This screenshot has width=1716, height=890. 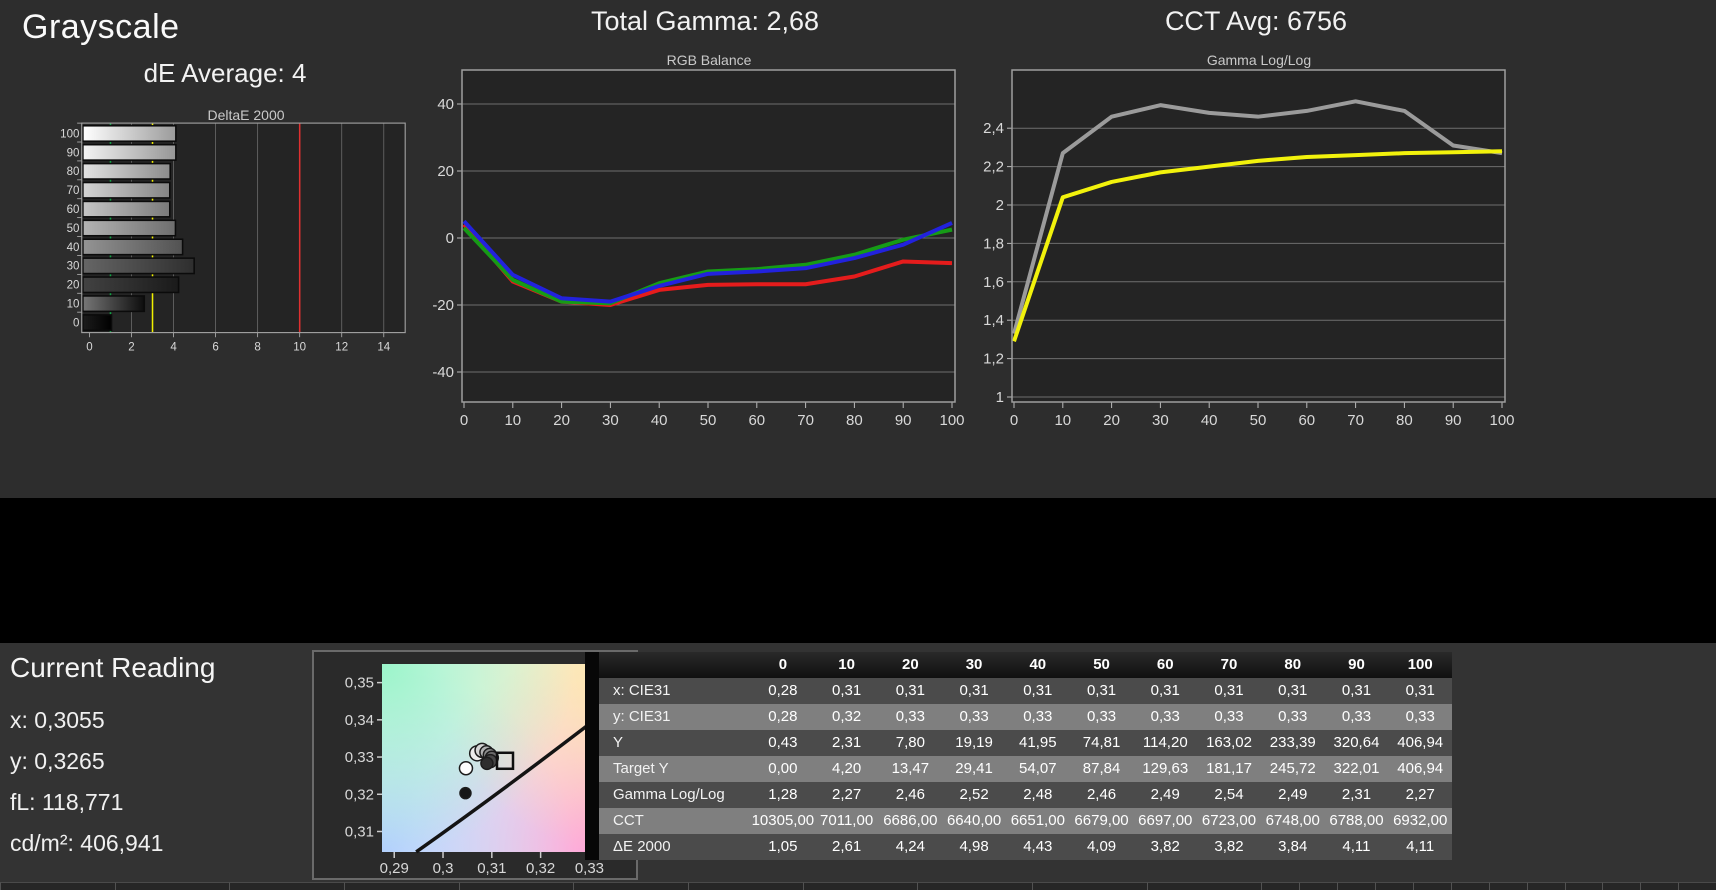 What do you see at coordinates (642, 690) in the screenshot?
I see `row-label: x: CIE31` at bounding box center [642, 690].